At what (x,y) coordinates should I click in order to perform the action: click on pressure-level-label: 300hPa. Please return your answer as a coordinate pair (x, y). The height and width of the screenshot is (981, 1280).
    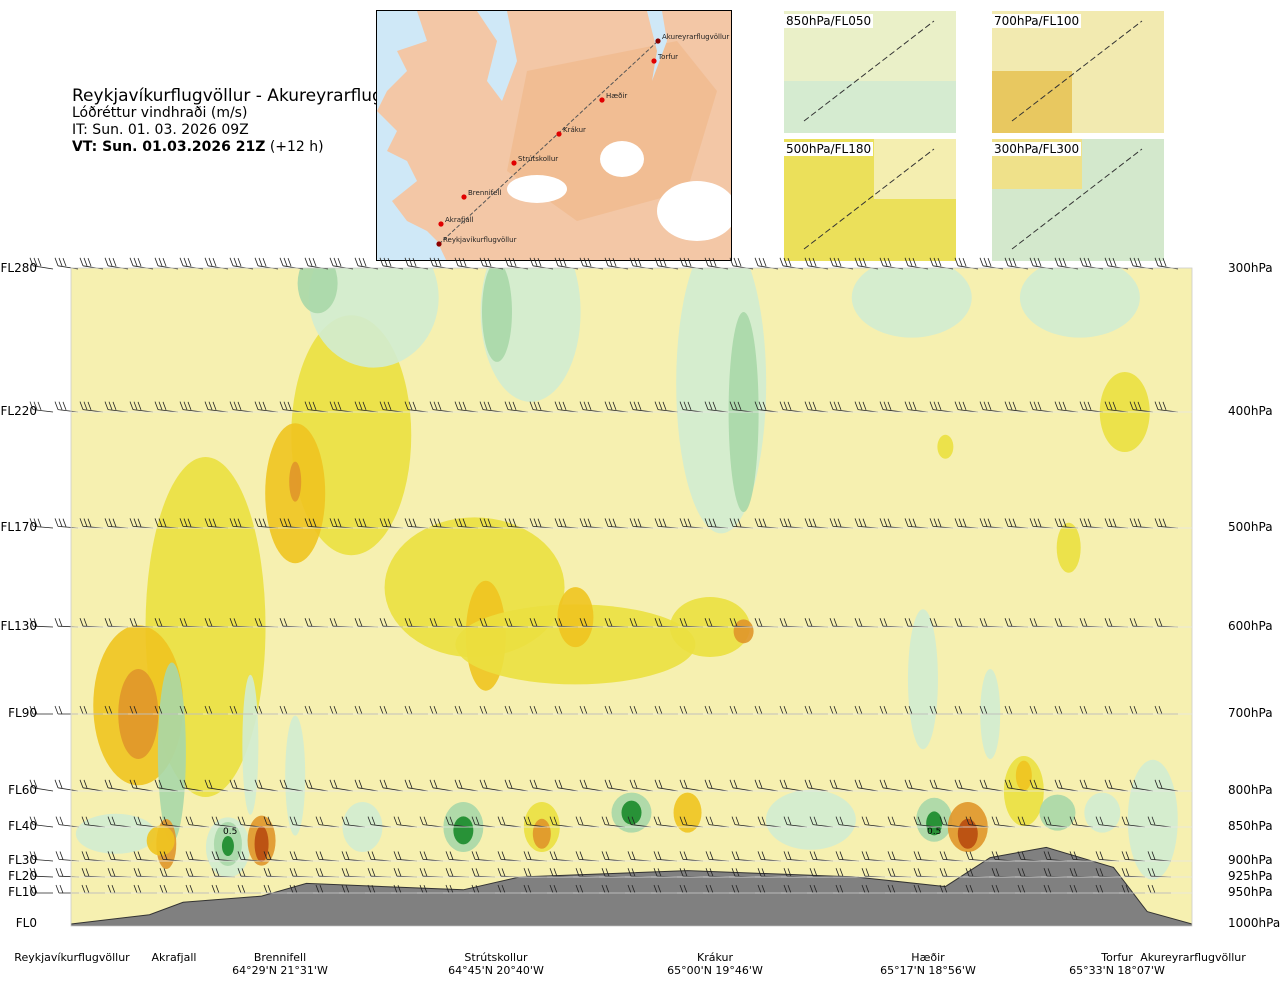
    Looking at the image, I should click on (1250, 268).